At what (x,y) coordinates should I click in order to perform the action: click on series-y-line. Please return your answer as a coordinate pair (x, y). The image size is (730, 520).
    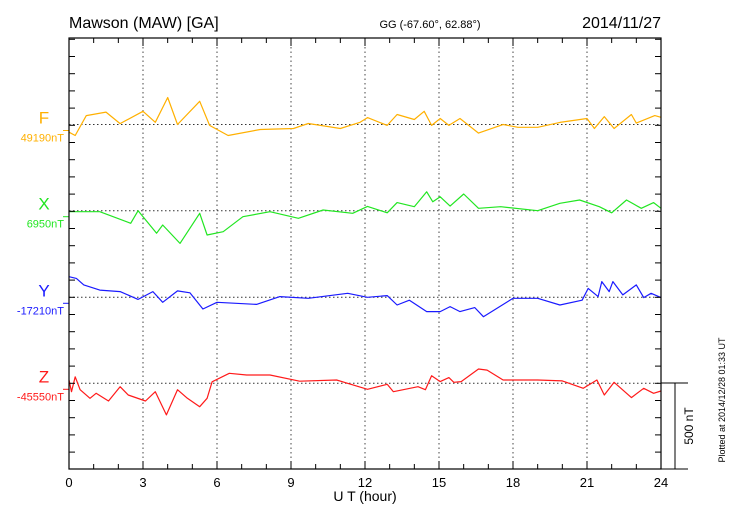
    Looking at the image, I should click on (365, 297).